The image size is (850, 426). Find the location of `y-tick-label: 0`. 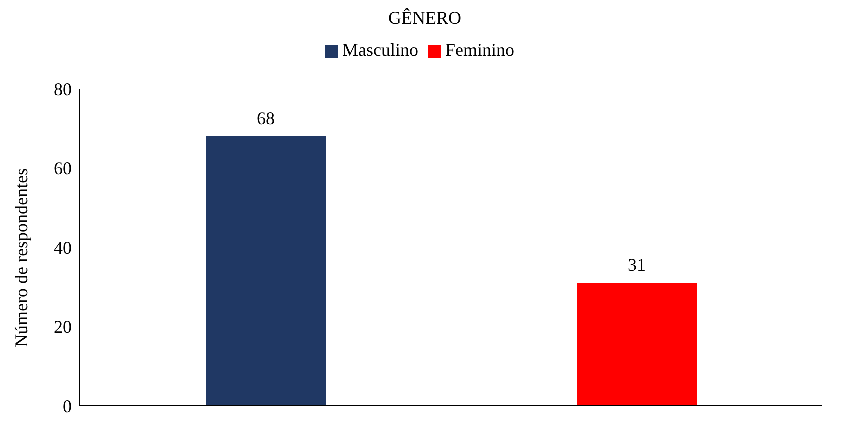

y-tick-label: 0 is located at coordinates (67, 406).